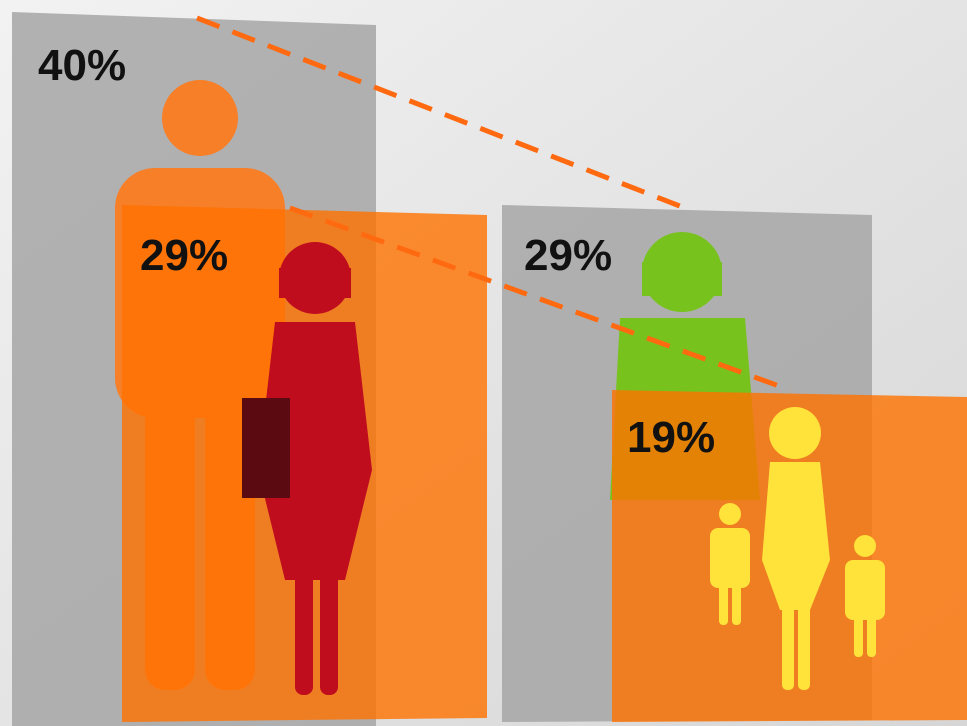  What do you see at coordinates (671, 437) in the screenshot?
I see `percent-label: 19%` at bounding box center [671, 437].